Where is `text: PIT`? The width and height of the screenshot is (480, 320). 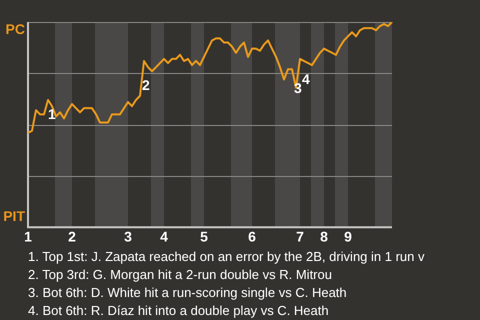 text: PIT is located at coordinates (14, 216).